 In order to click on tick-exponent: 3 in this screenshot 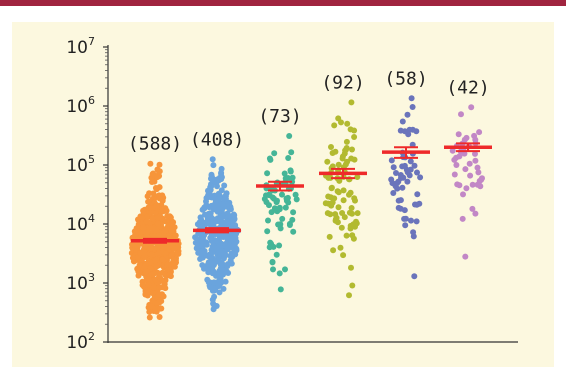, I will do `click(91, 277)`.